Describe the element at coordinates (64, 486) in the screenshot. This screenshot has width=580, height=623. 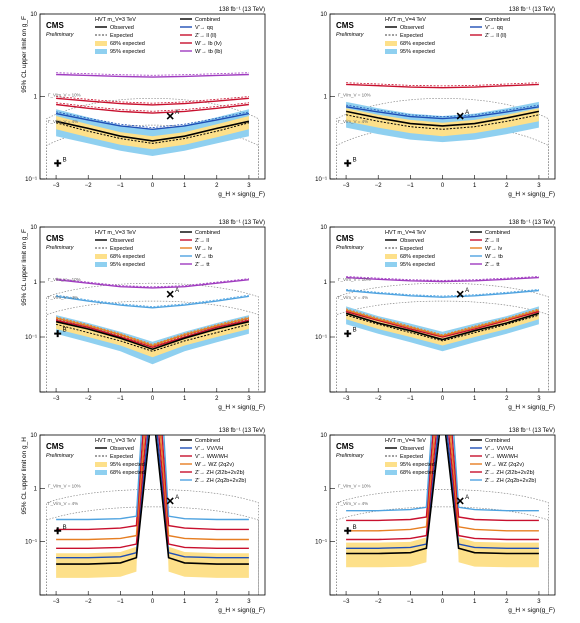
I see `contour-label-10pct: Γ_V/m_V = 10%` at that location.